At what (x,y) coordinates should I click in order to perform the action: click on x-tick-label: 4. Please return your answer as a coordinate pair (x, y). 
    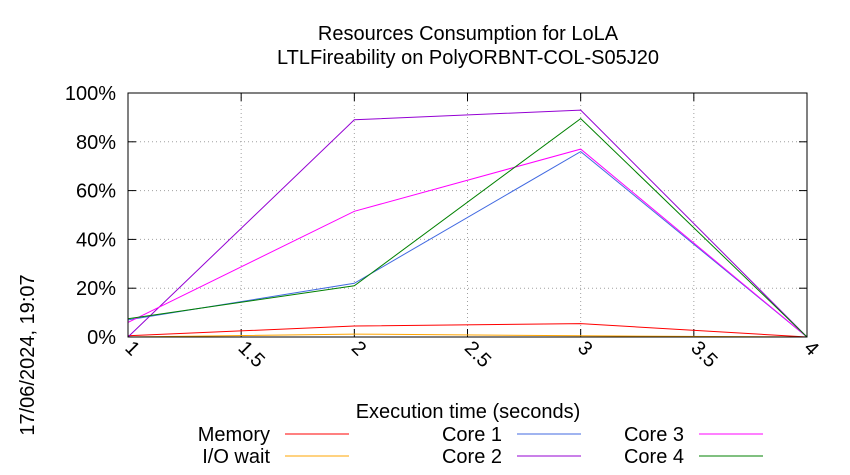
    Looking at the image, I should click on (810, 348).